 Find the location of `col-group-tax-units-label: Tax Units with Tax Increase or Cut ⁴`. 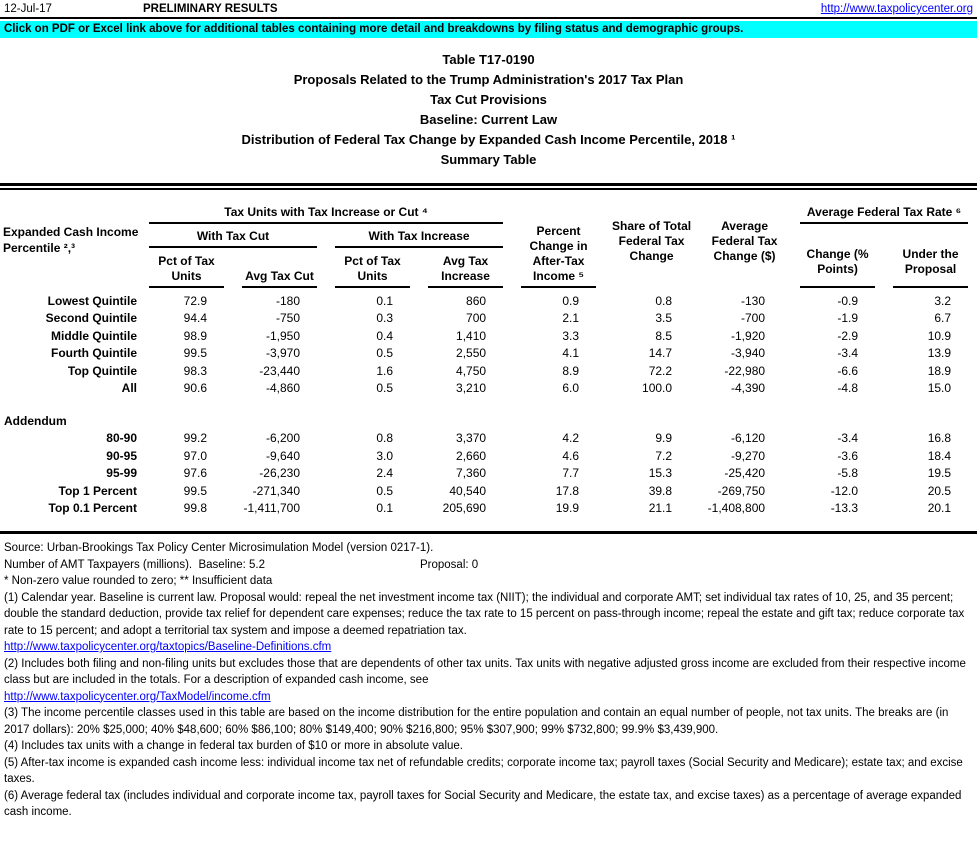

col-group-tax-units-label: Tax Units with Tax Increase or Cut ⁴ is located at coordinates (326, 212).